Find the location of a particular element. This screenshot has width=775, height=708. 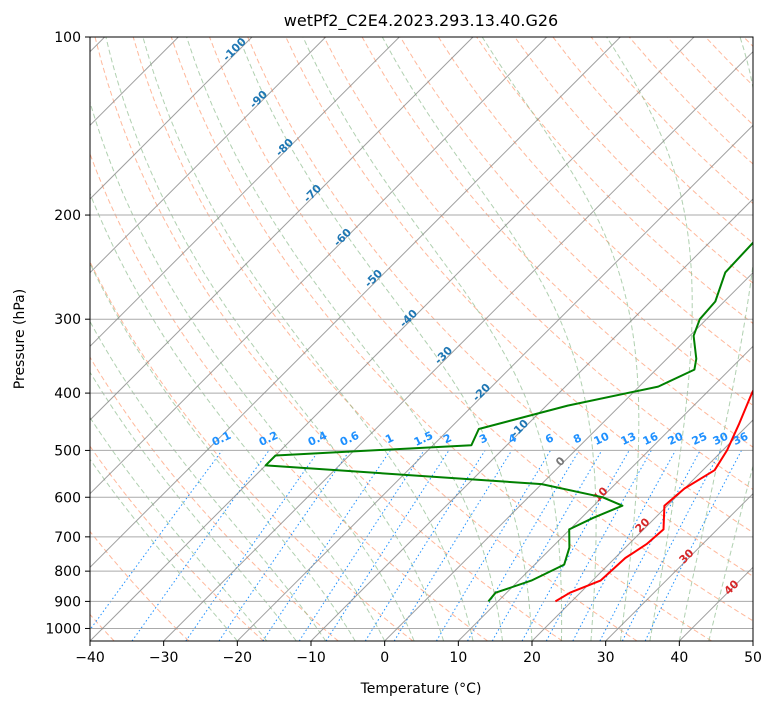

y-axis: 100 200 300 400 500 600 700 800 900 1000 is located at coordinates (67, 333).